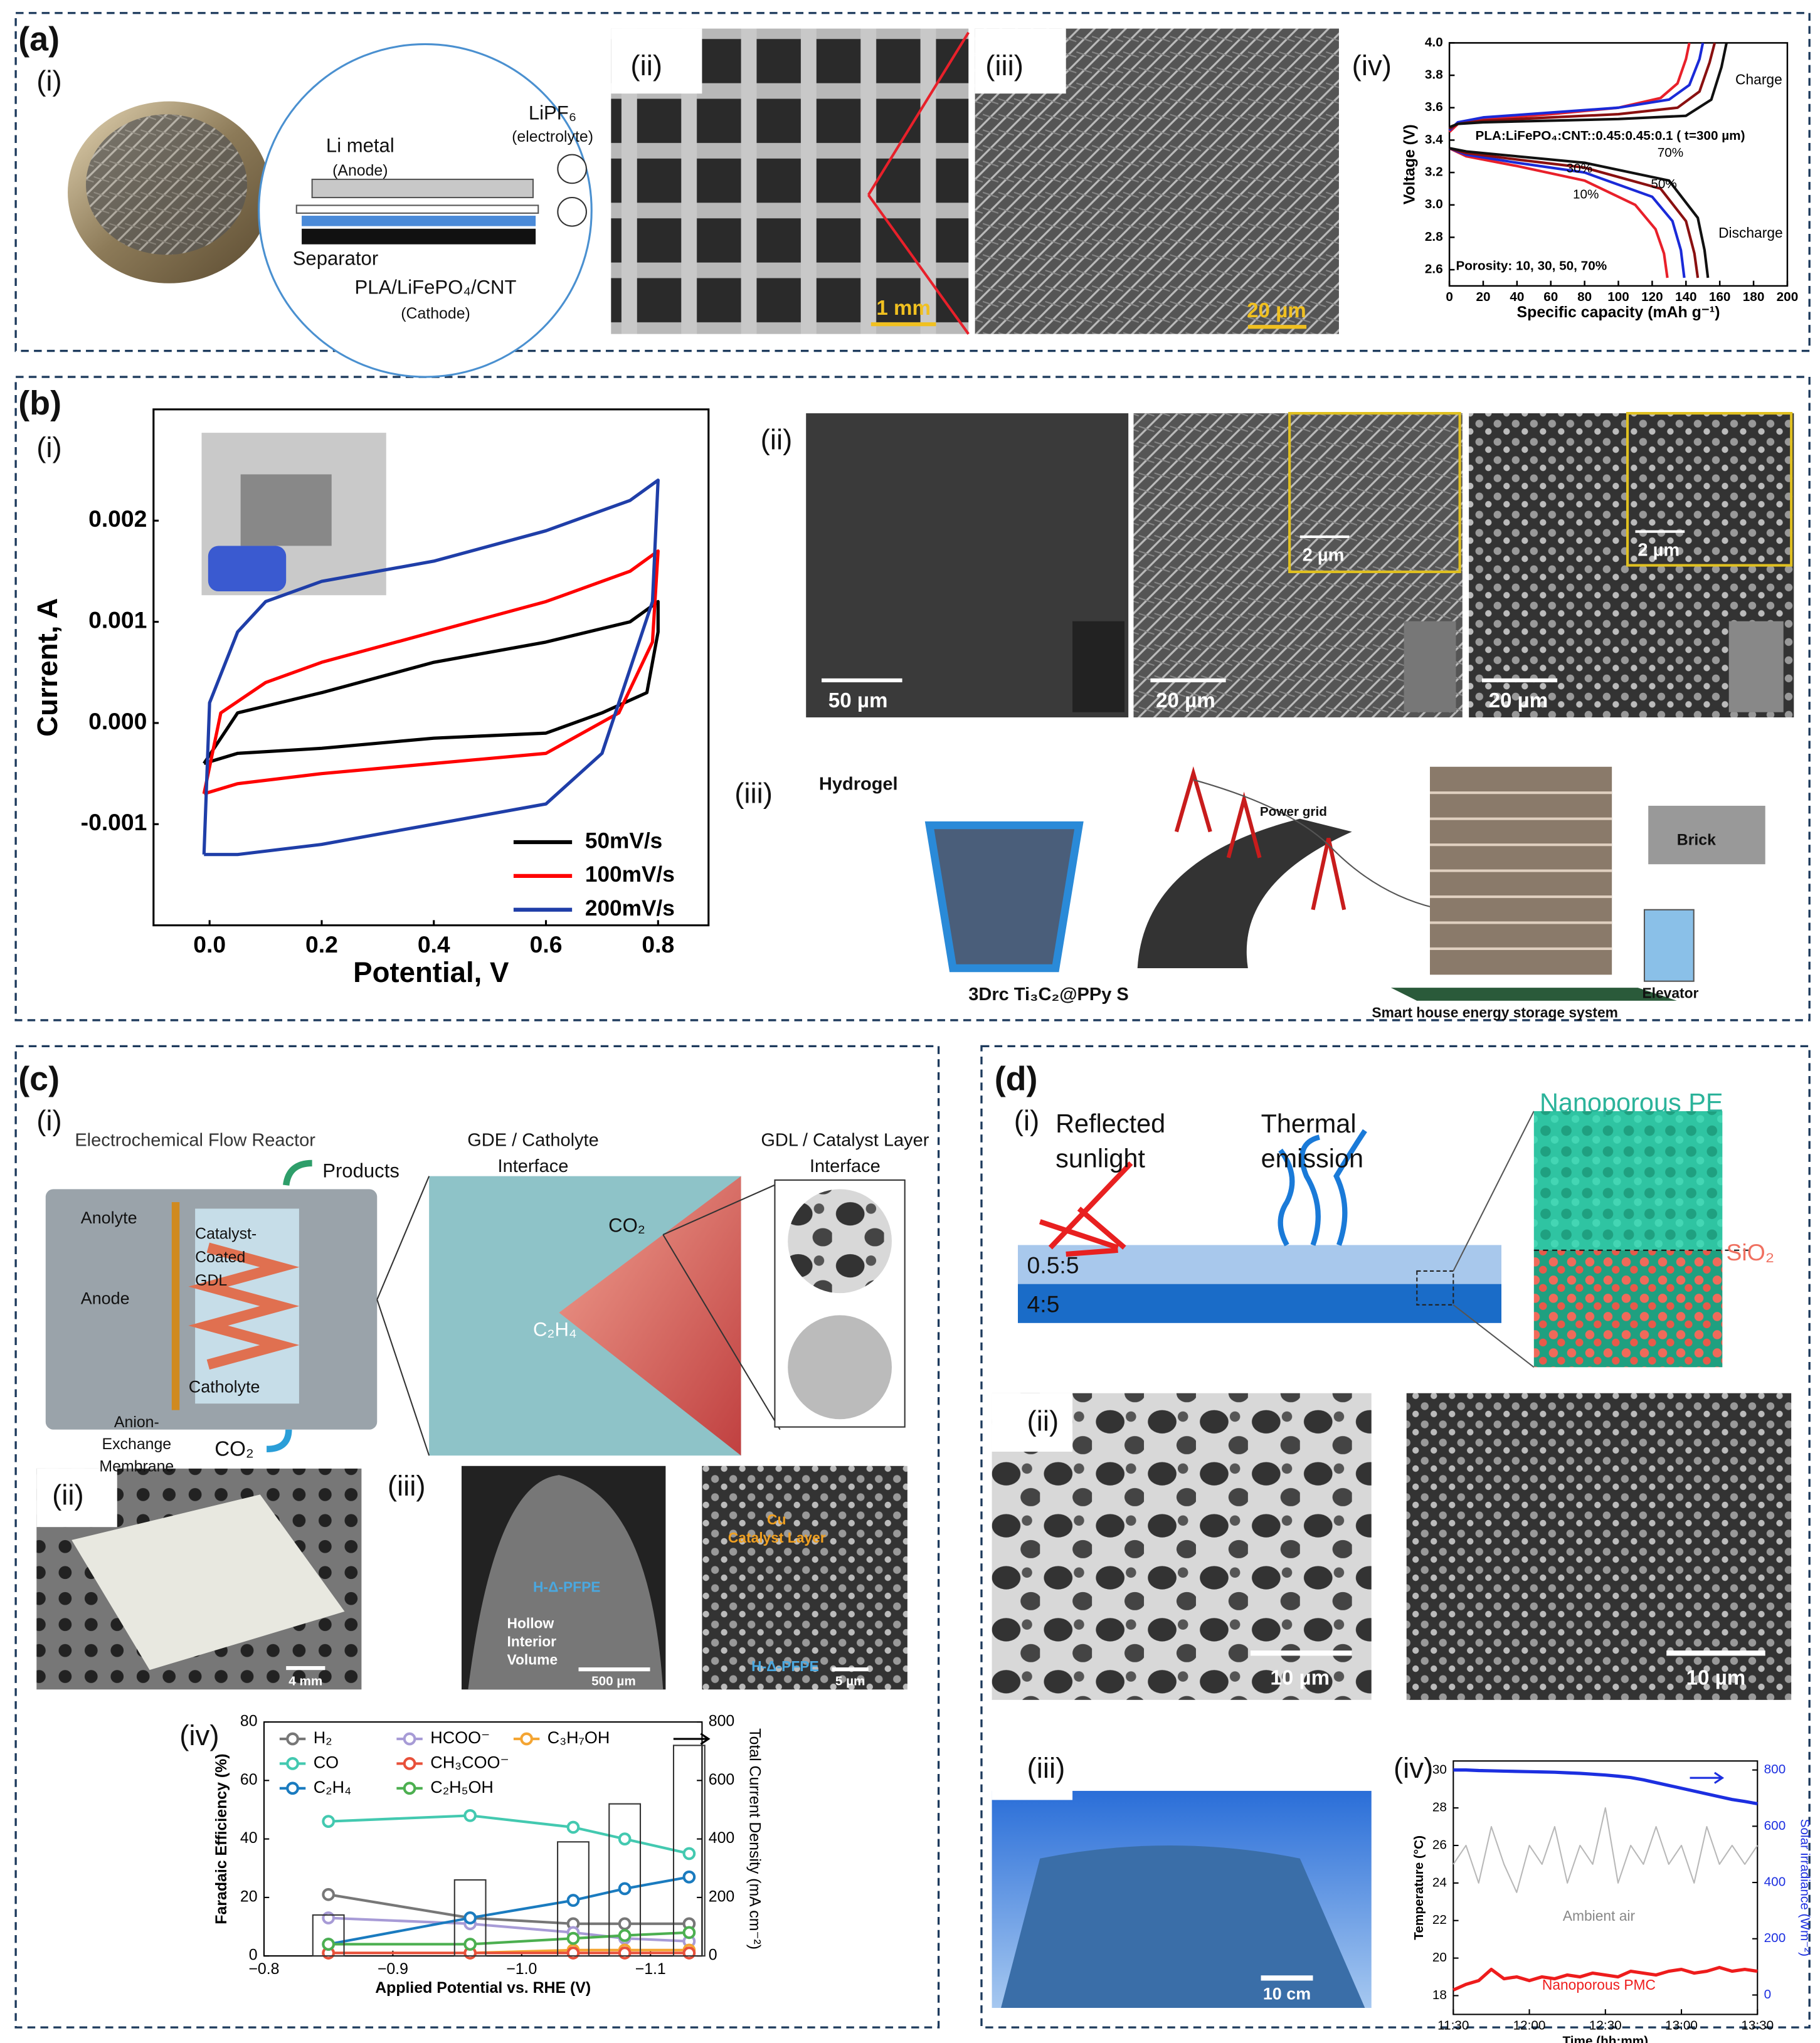 This screenshot has height=2043, width=1820. Describe the element at coordinates (49, 447) in the screenshot. I see `label: (i)` at that location.